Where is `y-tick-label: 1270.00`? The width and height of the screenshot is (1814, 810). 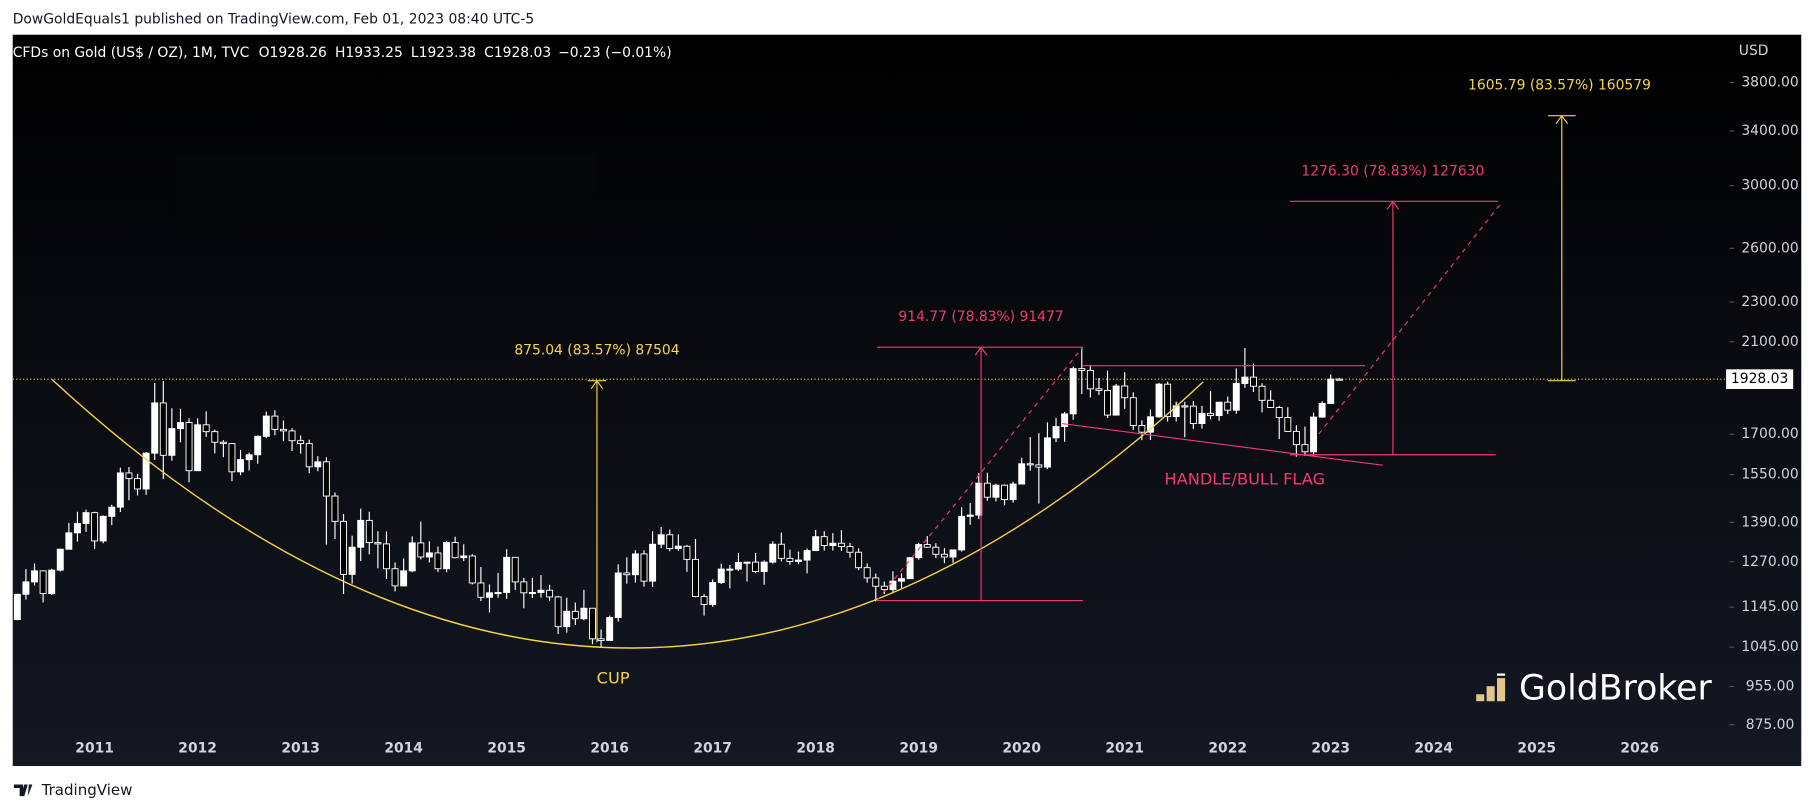
y-tick-label: 1270.00 is located at coordinates (1769, 562).